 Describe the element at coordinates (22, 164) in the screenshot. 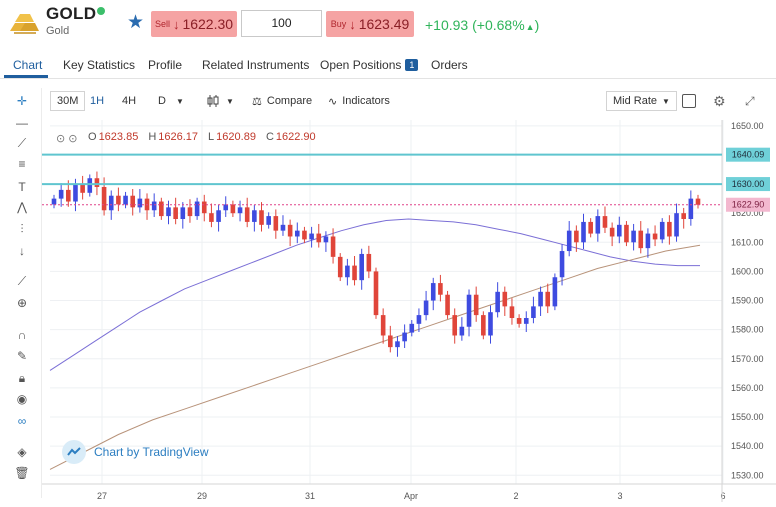

I see `fib-icon: ≡` at that location.